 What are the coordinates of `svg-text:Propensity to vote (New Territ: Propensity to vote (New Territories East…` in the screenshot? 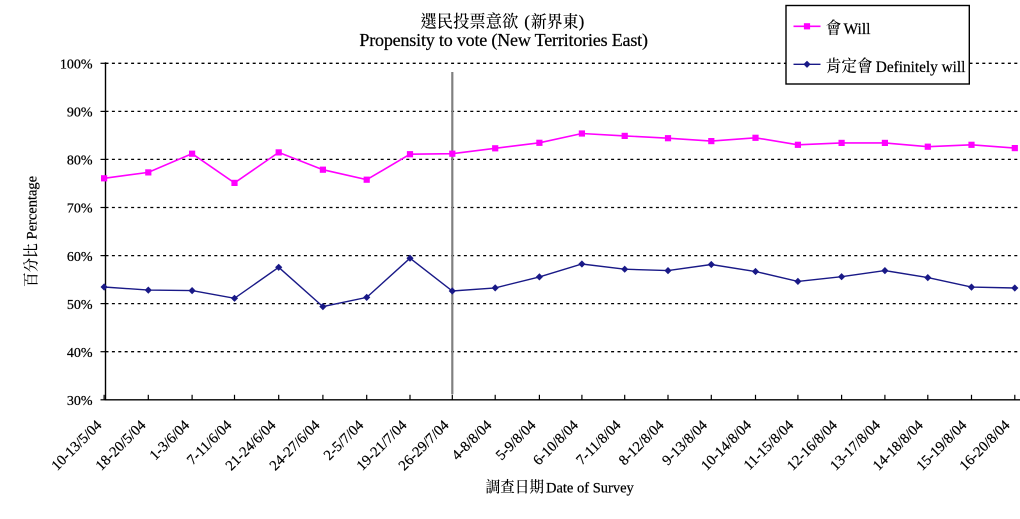 It's located at (503, 40).